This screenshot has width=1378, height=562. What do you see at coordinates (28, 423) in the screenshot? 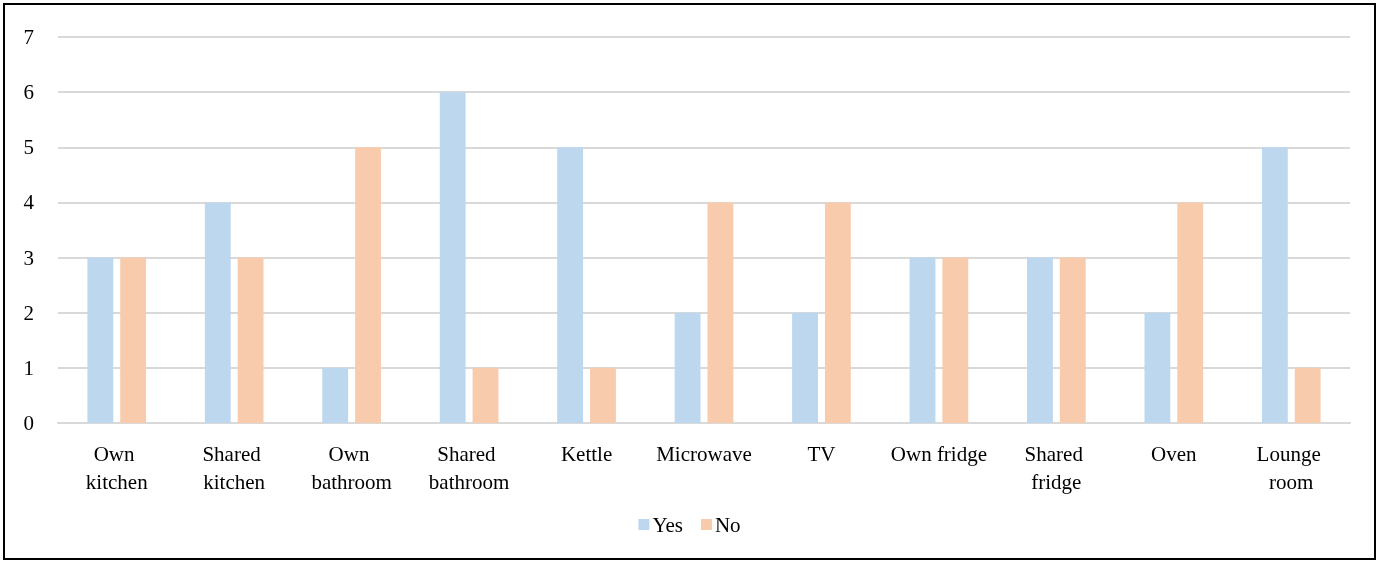
I see `y-tick-label: 0` at bounding box center [28, 423].